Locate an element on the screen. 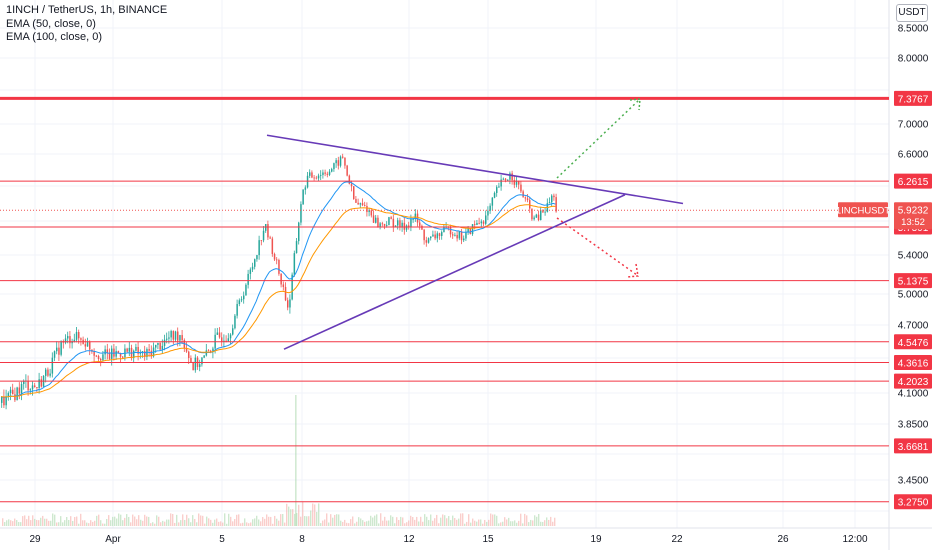 Image resolution: width=932 pixels, height=550 pixels. countdown-label: 13:52 is located at coordinates (913, 222).